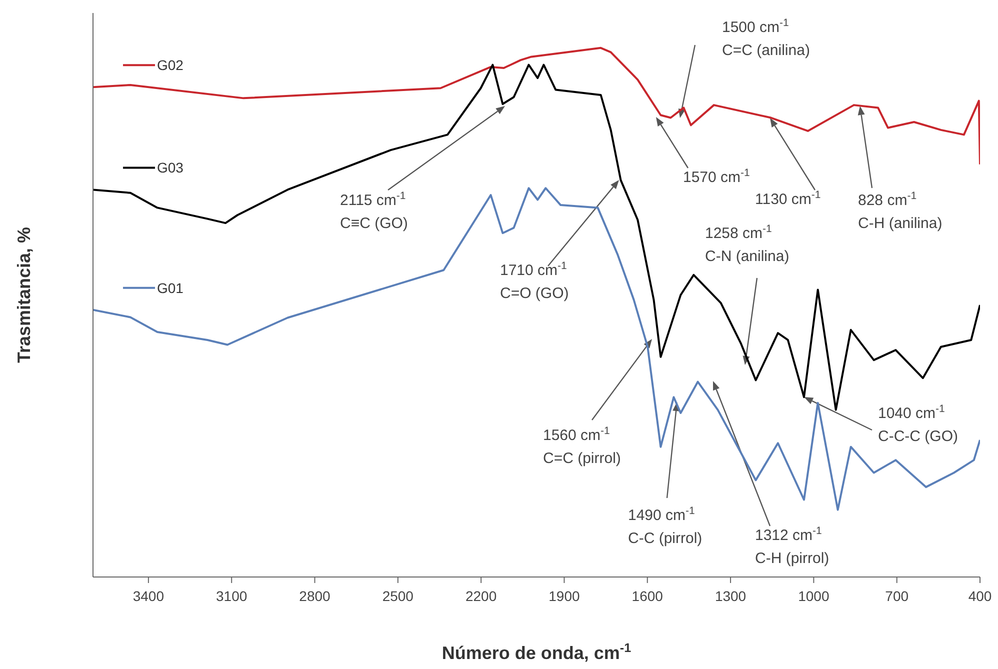  Describe the element at coordinates (374, 223) in the screenshot. I see `annotation: C≡C (GO)` at that location.